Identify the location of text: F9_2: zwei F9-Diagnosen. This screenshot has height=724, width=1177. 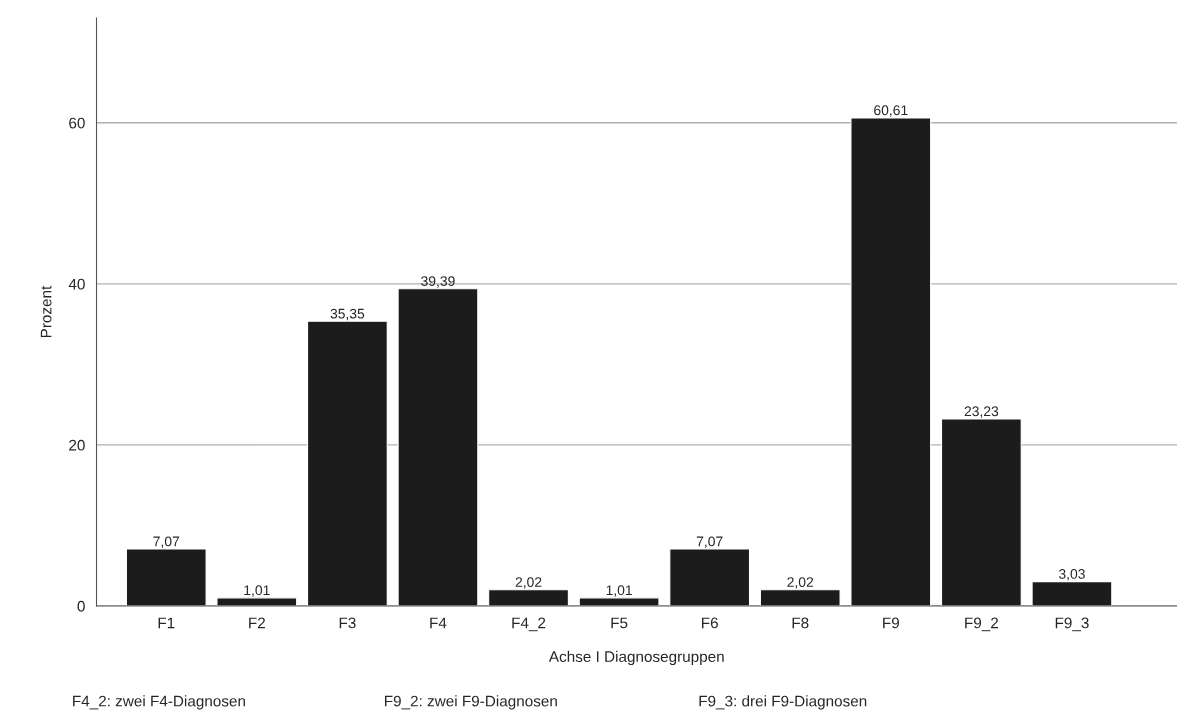
(471, 702).